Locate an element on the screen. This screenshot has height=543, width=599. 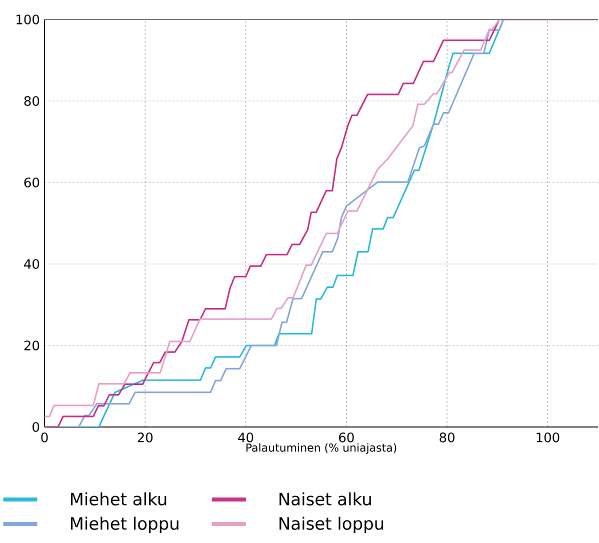
x-tick-label: 60 is located at coordinates (346, 437).